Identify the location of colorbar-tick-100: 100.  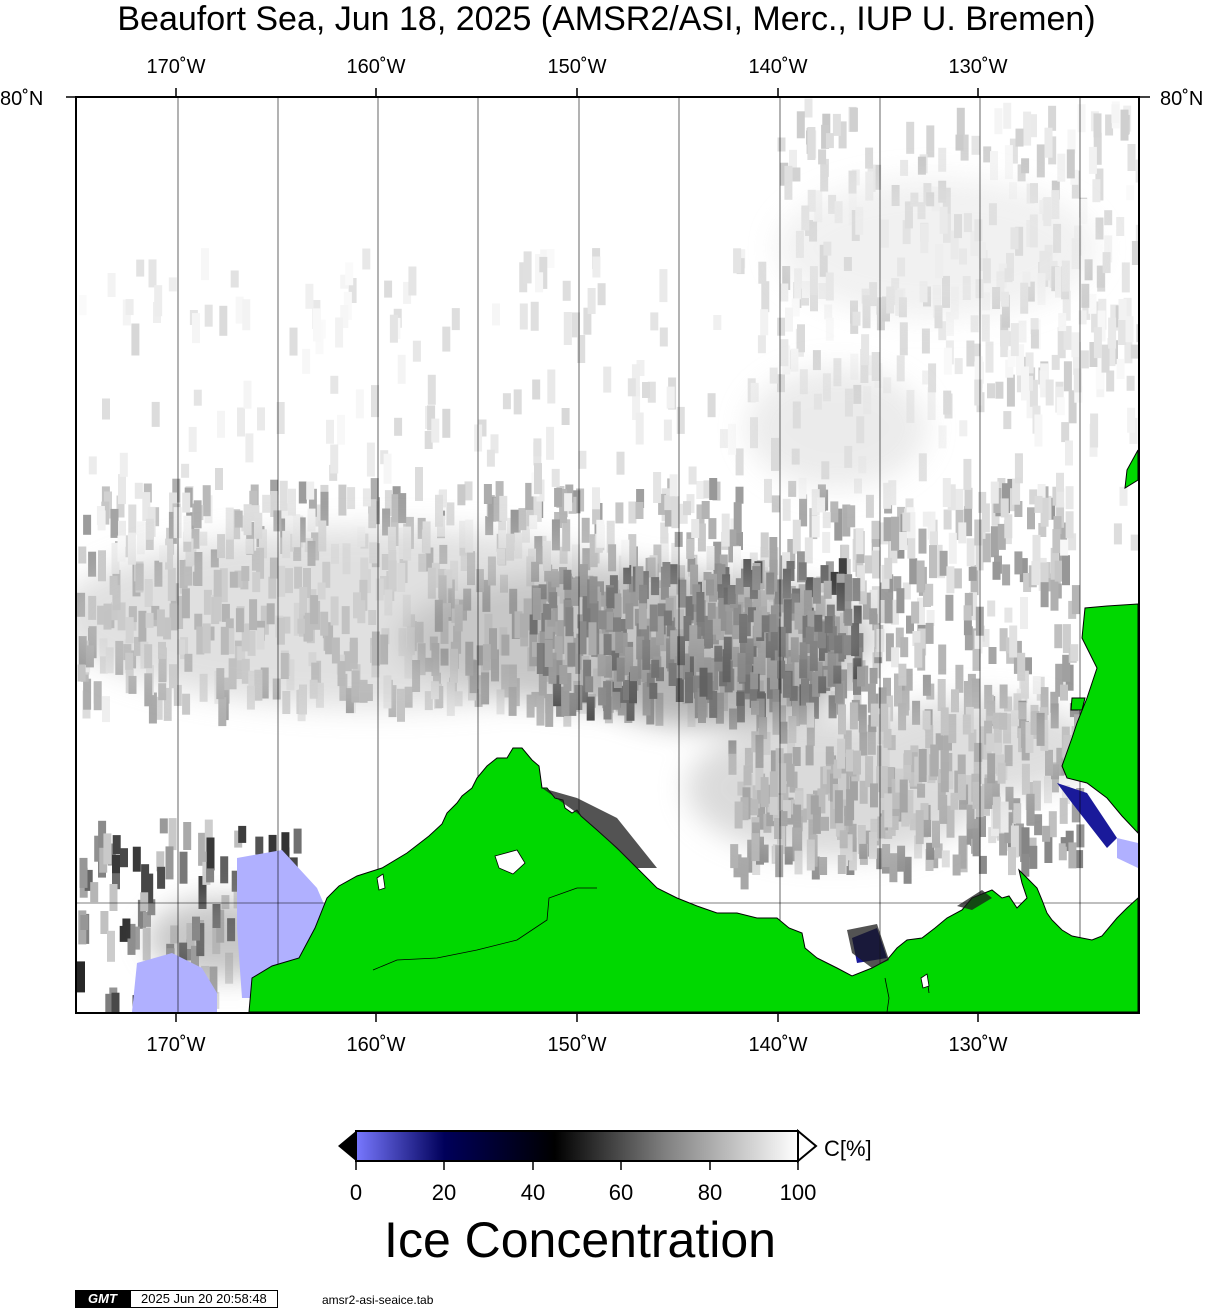
(798, 1192).